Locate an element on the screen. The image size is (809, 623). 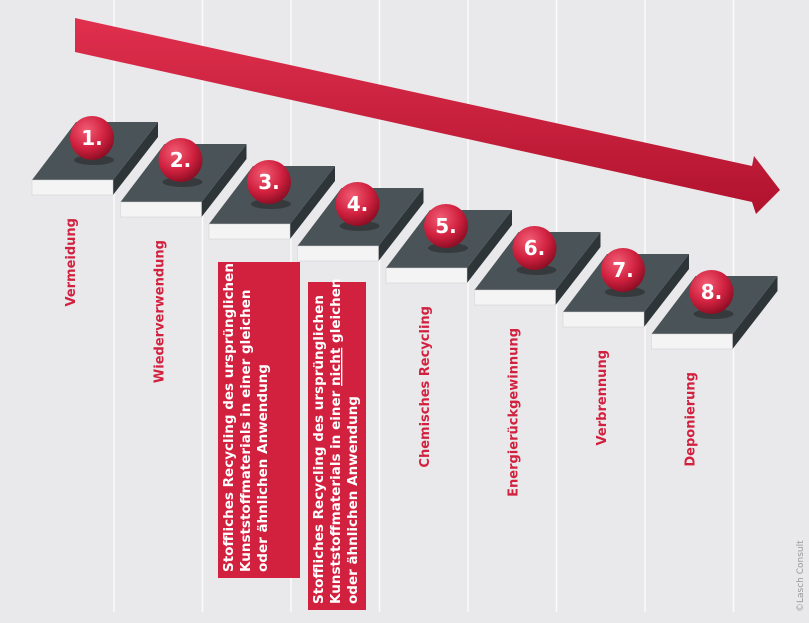
step: 2. is located at coordinates (183, 178).